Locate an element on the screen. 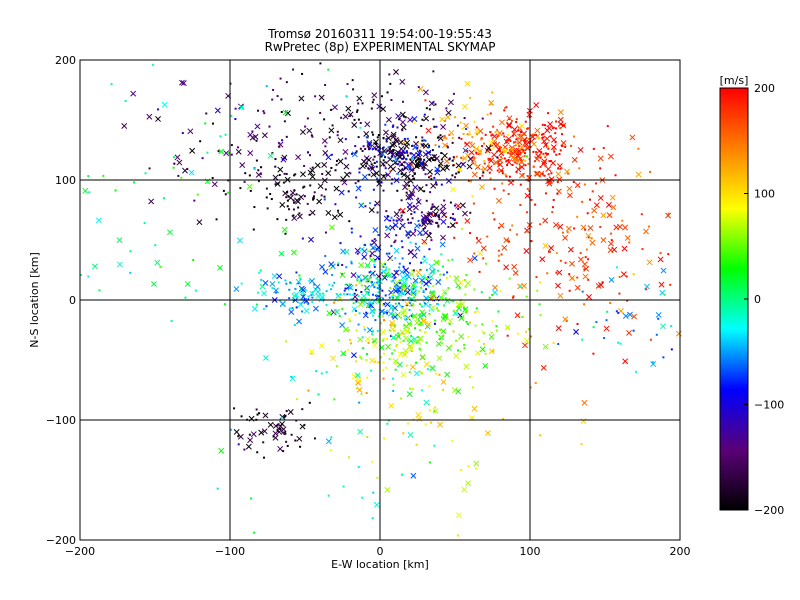 The height and width of the screenshot is (600, 800). y-tick-label: 100 is located at coordinates (65, 180).